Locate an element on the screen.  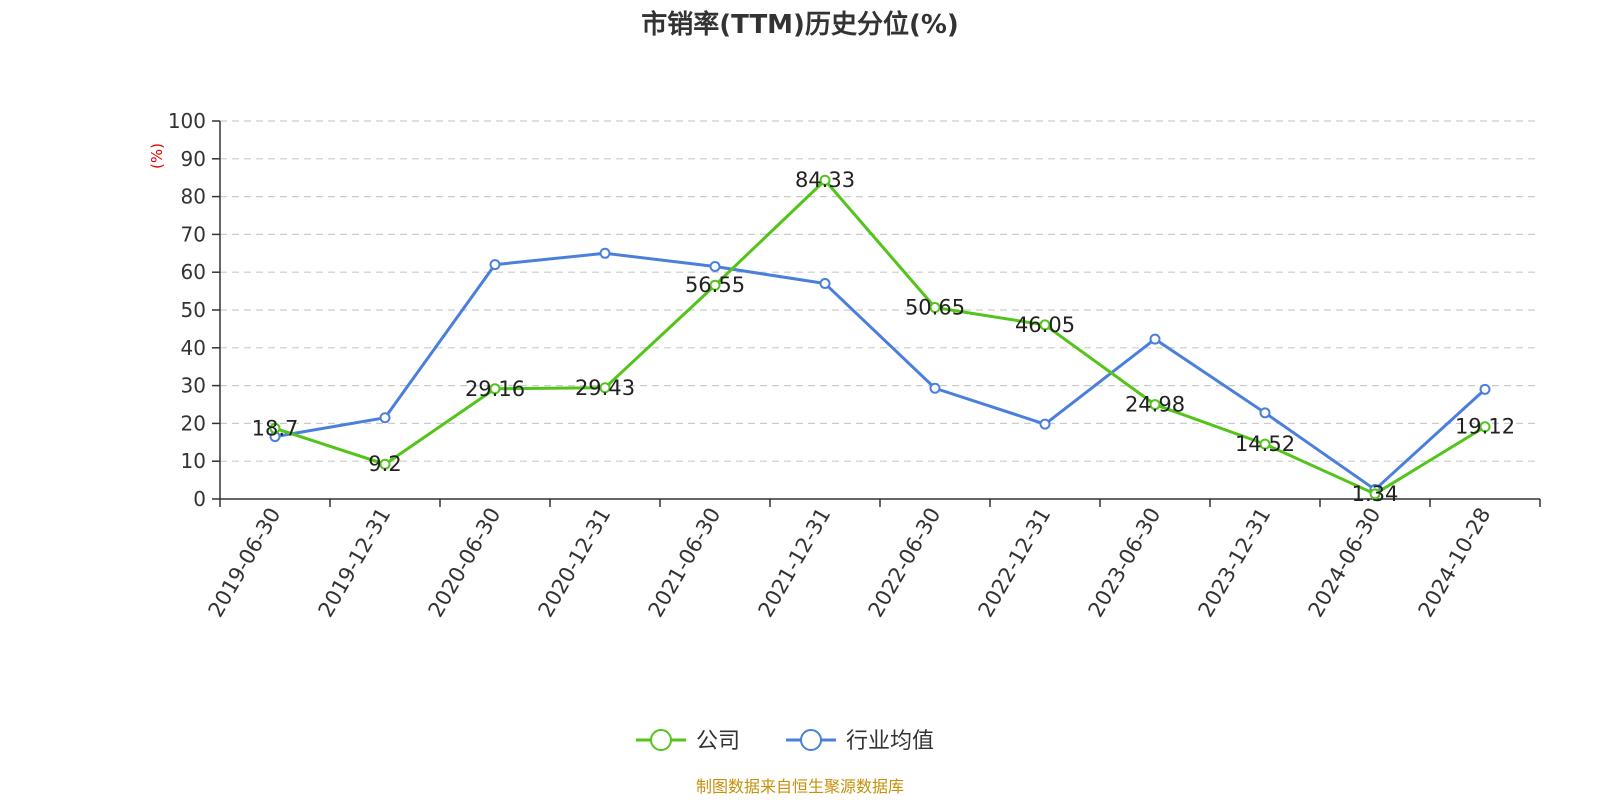
data-label: 1.34 is located at coordinates (1375, 494).